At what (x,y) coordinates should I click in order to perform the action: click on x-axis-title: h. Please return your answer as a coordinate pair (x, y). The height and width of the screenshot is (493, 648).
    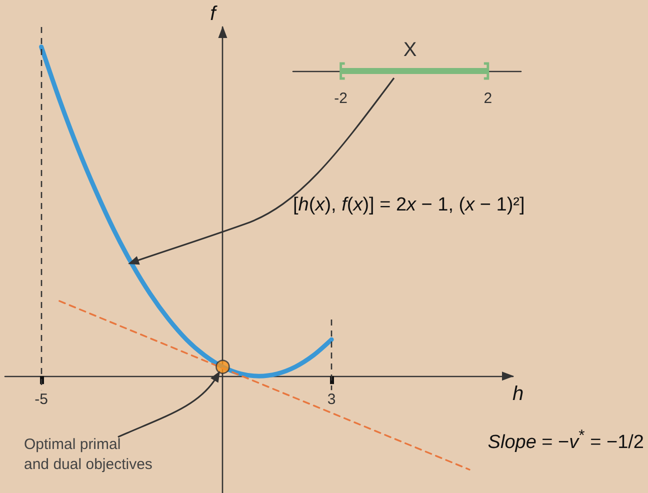
    Looking at the image, I should click on (518, 394).